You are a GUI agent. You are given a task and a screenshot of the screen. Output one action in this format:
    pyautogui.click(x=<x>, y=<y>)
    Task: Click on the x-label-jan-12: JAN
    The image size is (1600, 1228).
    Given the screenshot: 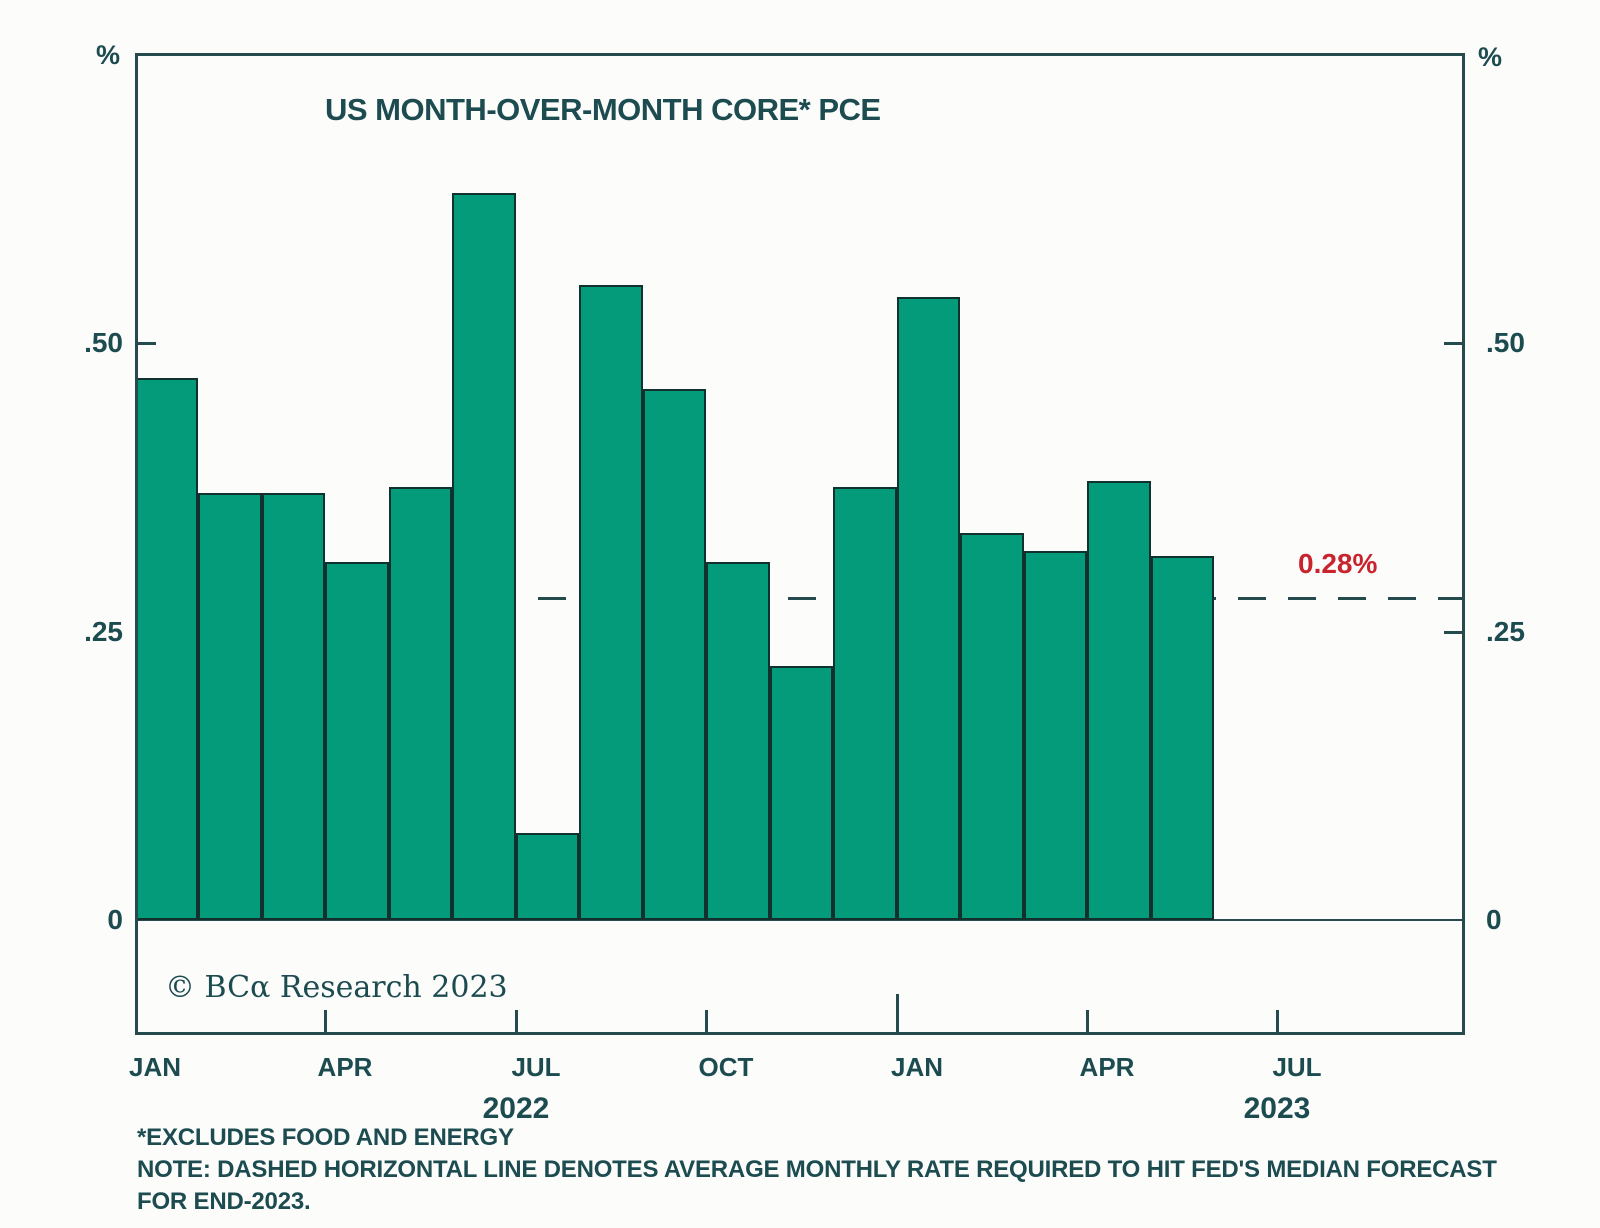 What is the action you would take?
    pyautogui.click(x=917, y=1067)
    